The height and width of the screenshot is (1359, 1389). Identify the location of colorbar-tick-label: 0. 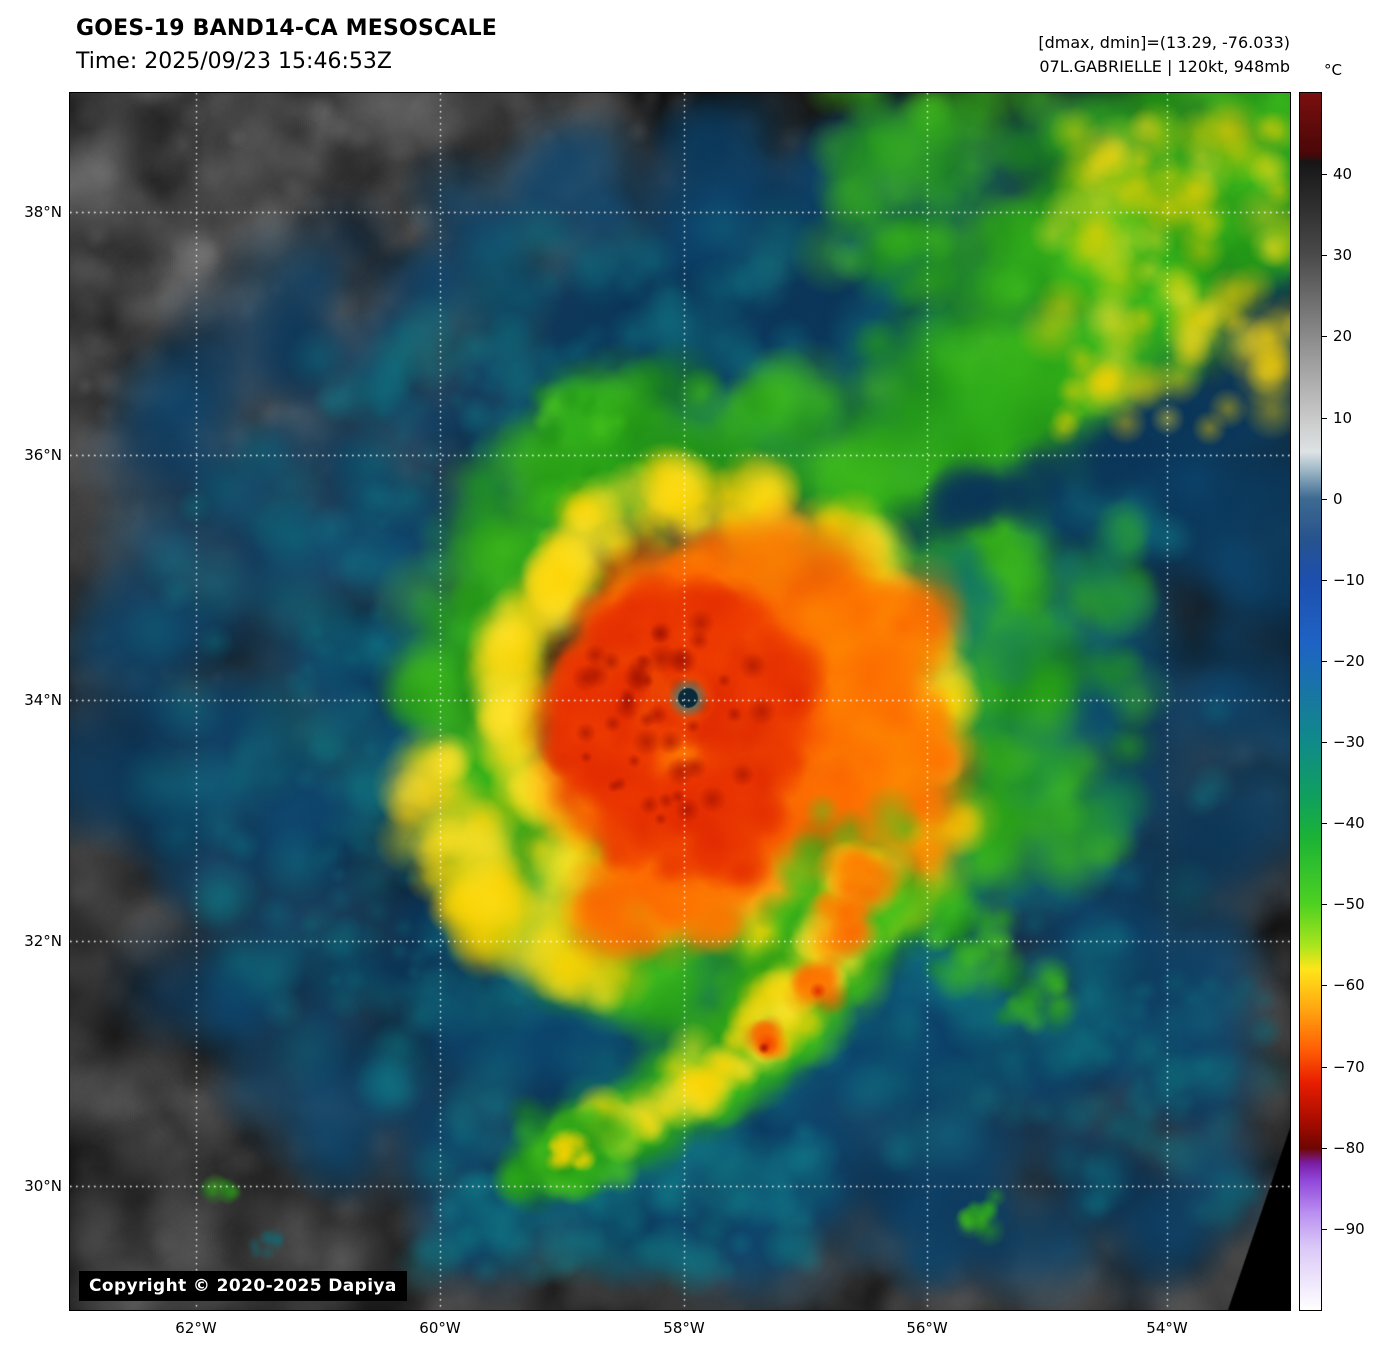
(1338, 498).